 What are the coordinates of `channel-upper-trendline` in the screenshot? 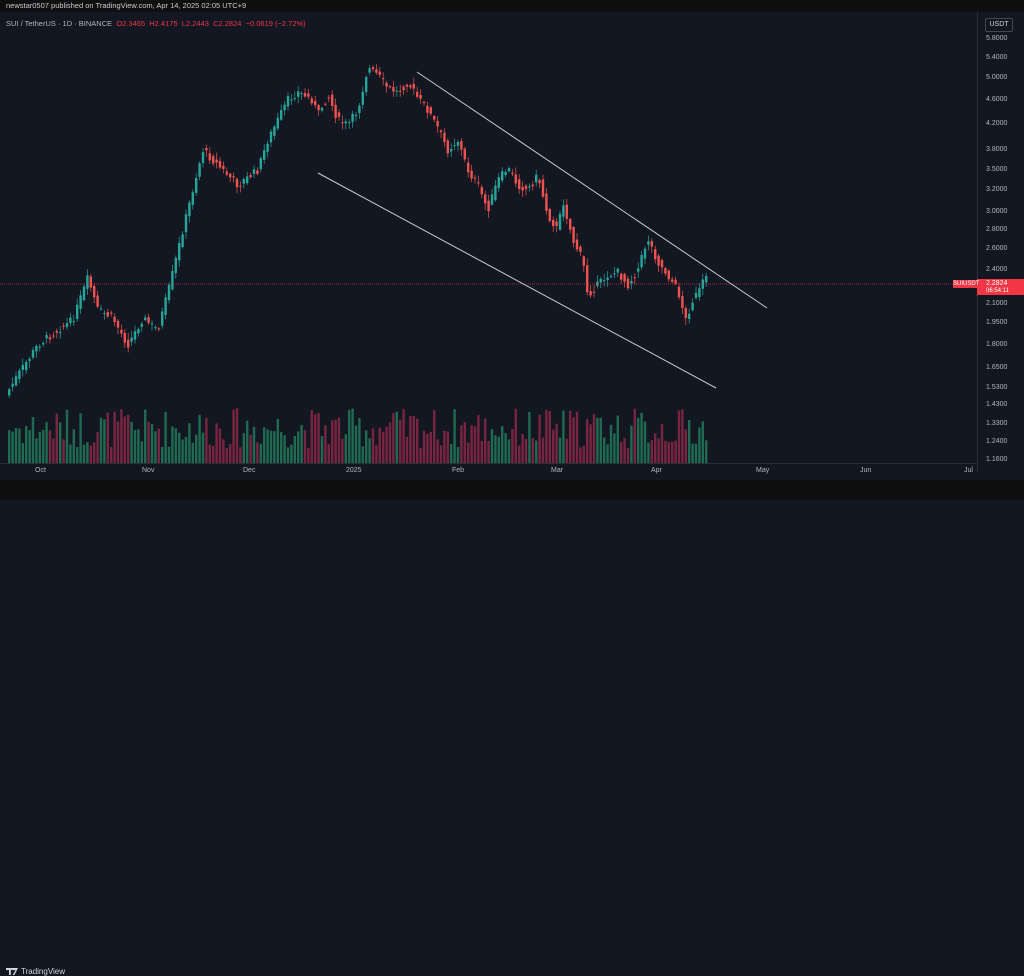 It's located at (592, 190).